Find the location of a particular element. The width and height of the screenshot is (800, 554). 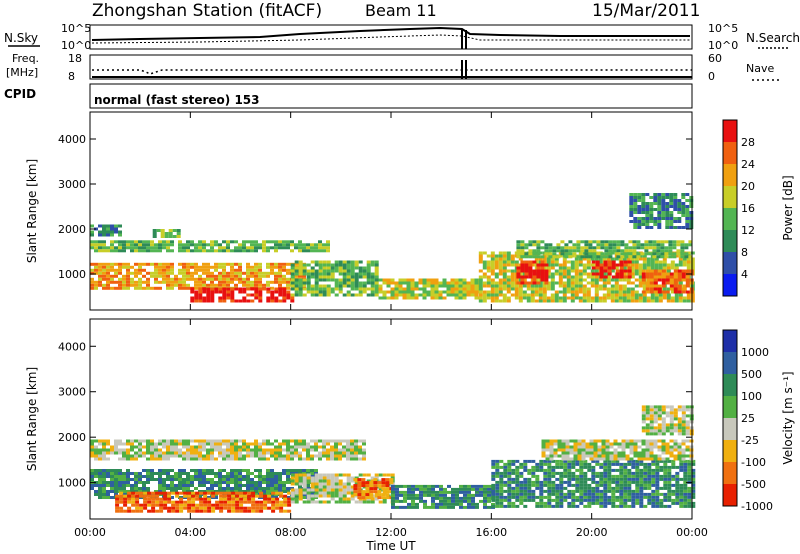

xtick-label: 04:00 is located at coordinates (190, 532).